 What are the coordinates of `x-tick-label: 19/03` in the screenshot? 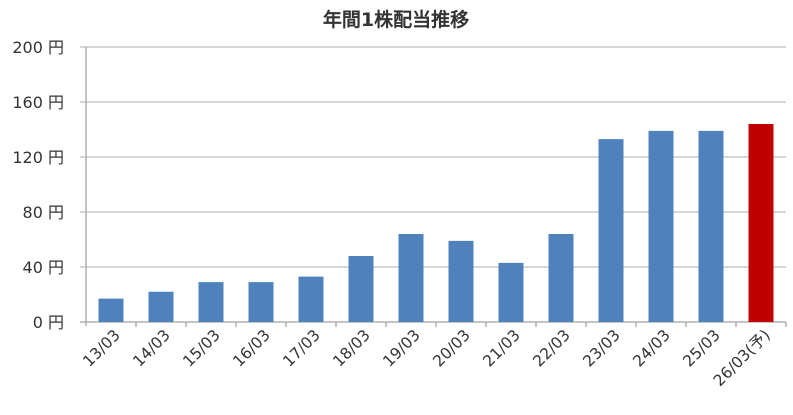 It's located at (402, 348).